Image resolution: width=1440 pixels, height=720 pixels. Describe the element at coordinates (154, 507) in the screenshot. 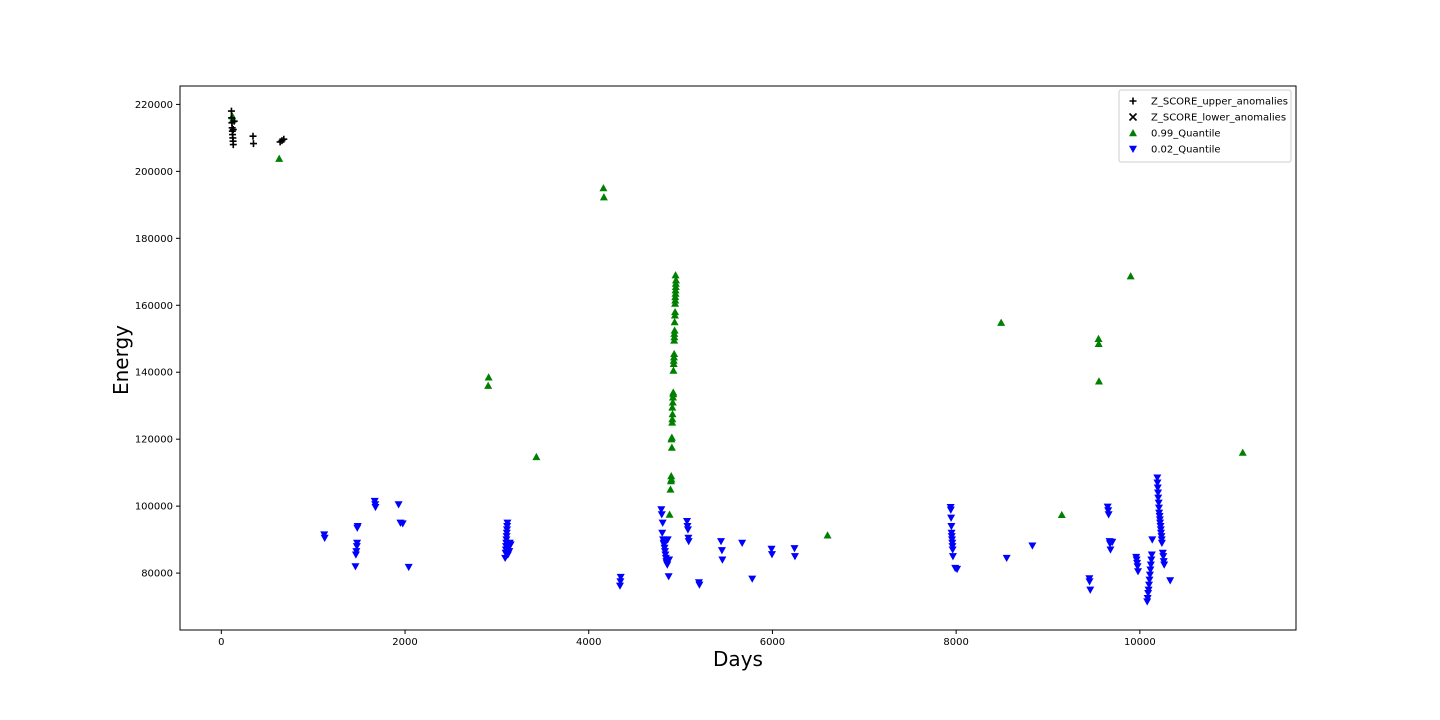

I see `y-tick-label: 100000` at that location.